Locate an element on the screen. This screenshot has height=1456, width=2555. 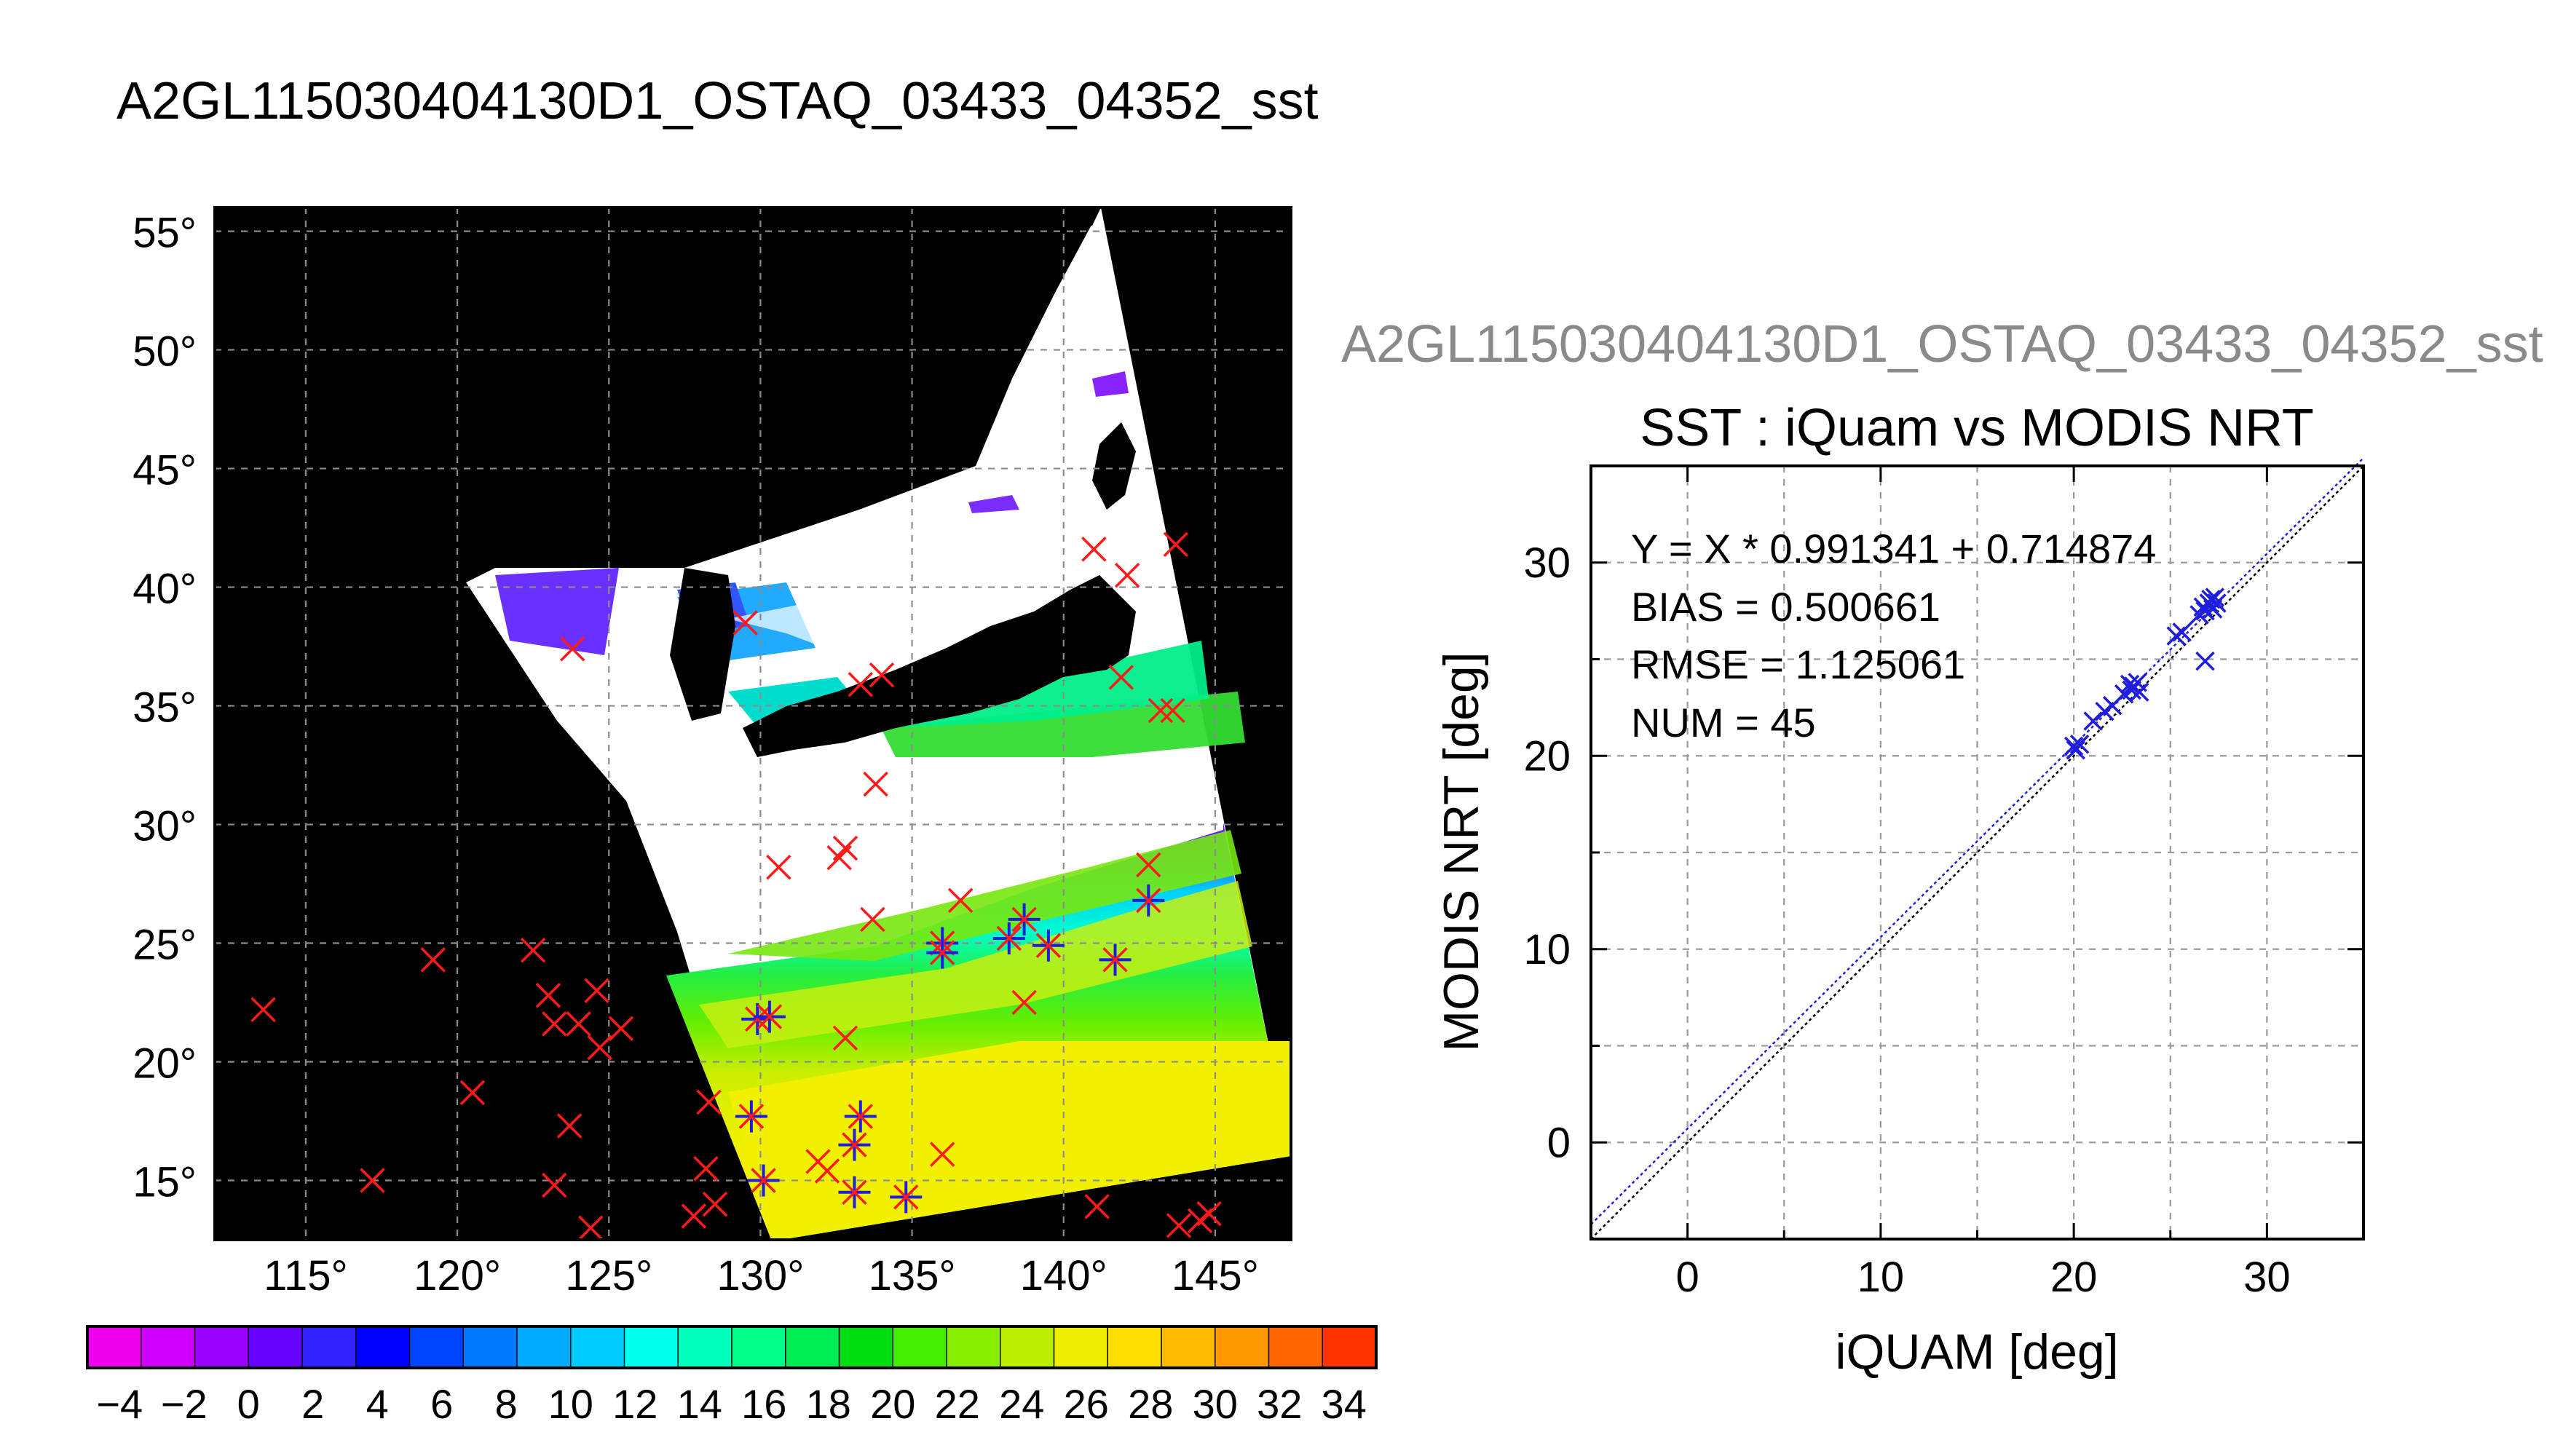
scatter-xlabel: iQUAM [deg] is located at coordinates (1976, 1352).